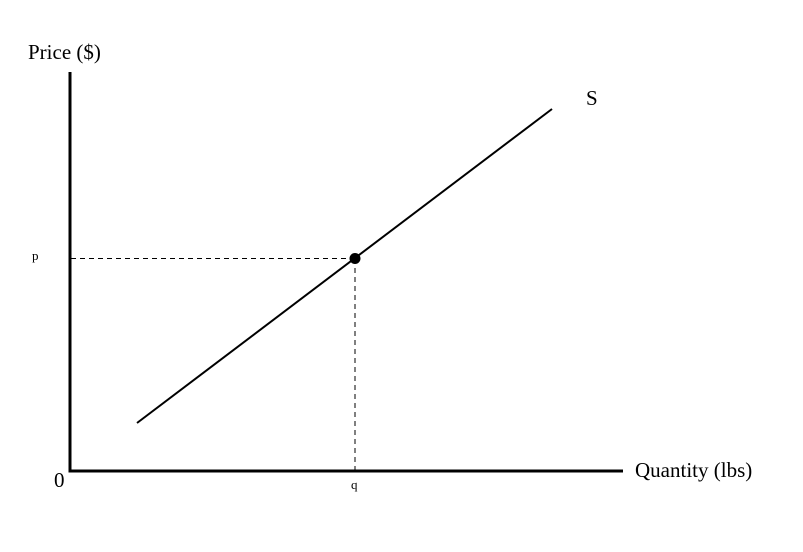 The width and height of the screenshot is (803, 552). I want to click on quantity-label: q, so click(354, 484).